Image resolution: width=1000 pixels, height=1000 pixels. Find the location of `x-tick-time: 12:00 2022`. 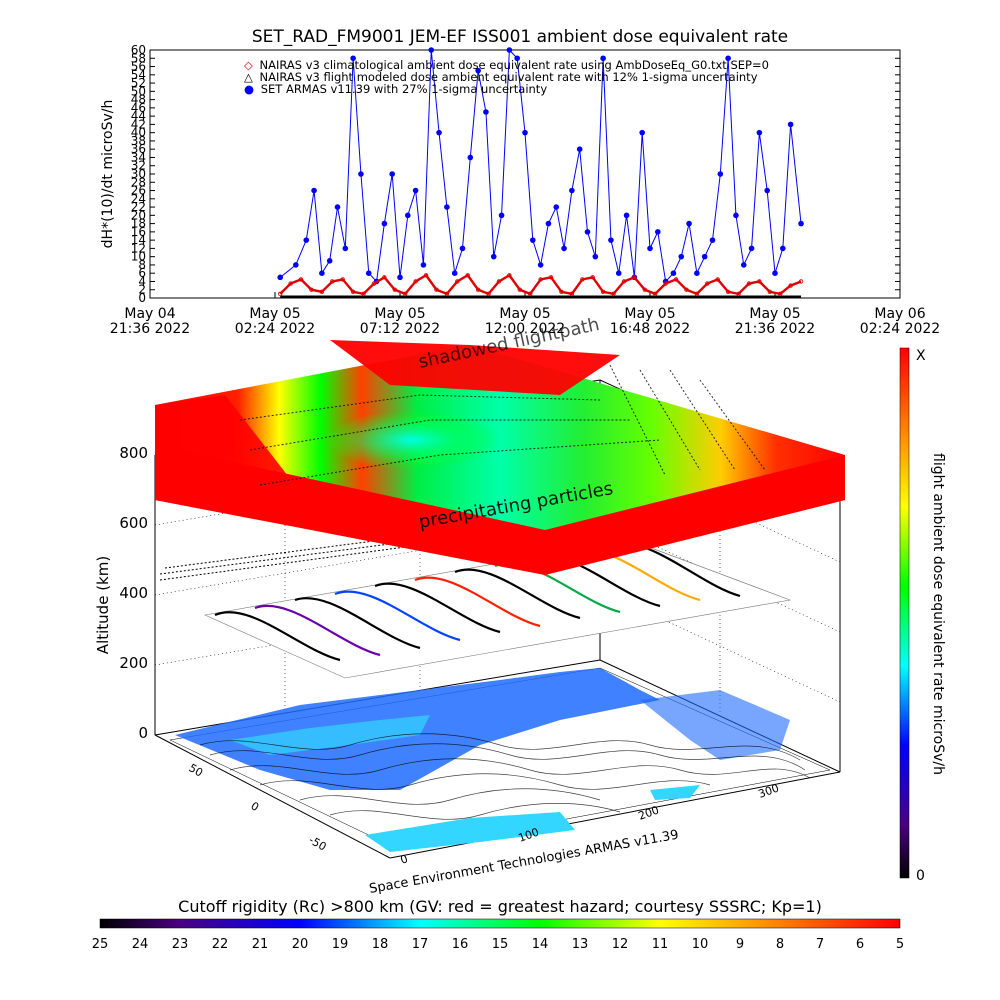

x-tick-time: 12:00 2022 is located at coordinates (525, 329).